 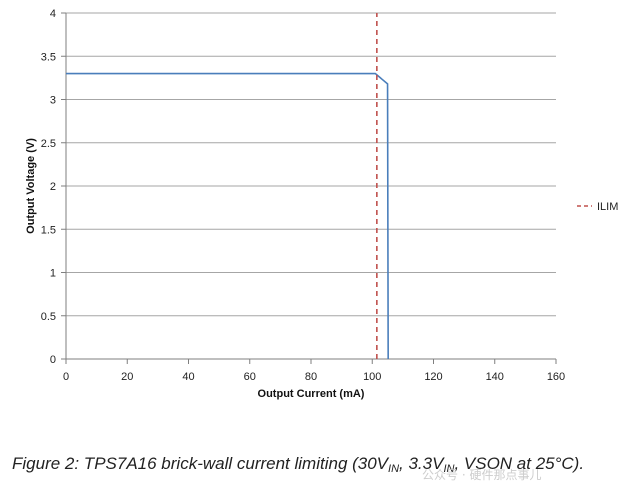 What do you see at coordinates (48, 317) in the screenshot?
I see `y-tick-label: 0.5` at bounding box center [48, 317].